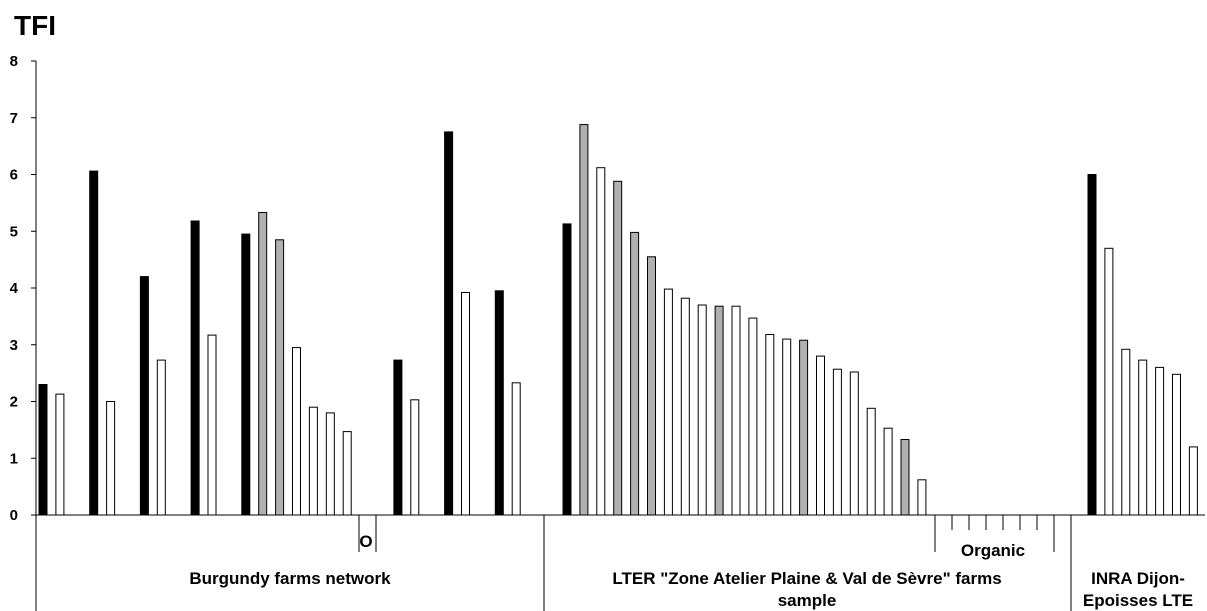 Image resolution: width=1207 pixels, height=611 pixels. I want to click on y-tick-label: 5, so click(14, 231).